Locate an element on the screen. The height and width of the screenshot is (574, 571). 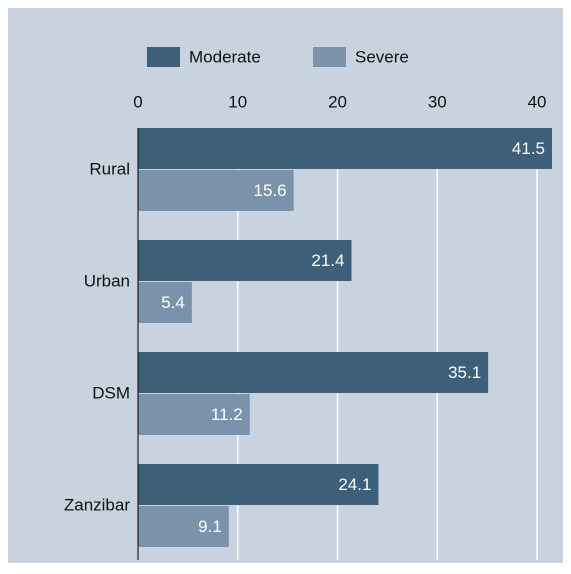
legend-label: Severe is located at coordinates (382, 56).